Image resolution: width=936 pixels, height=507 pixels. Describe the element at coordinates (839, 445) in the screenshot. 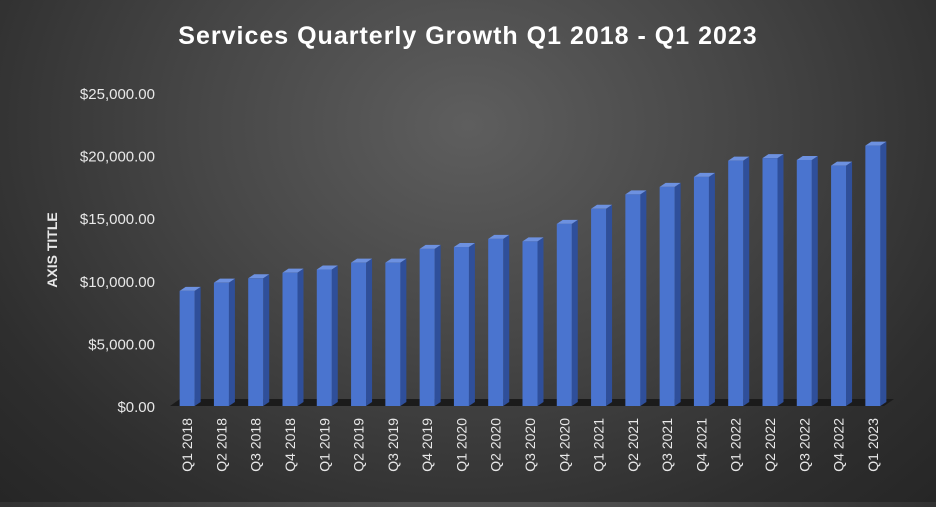

I see `x-tick-label: Q4 2022` at that location.